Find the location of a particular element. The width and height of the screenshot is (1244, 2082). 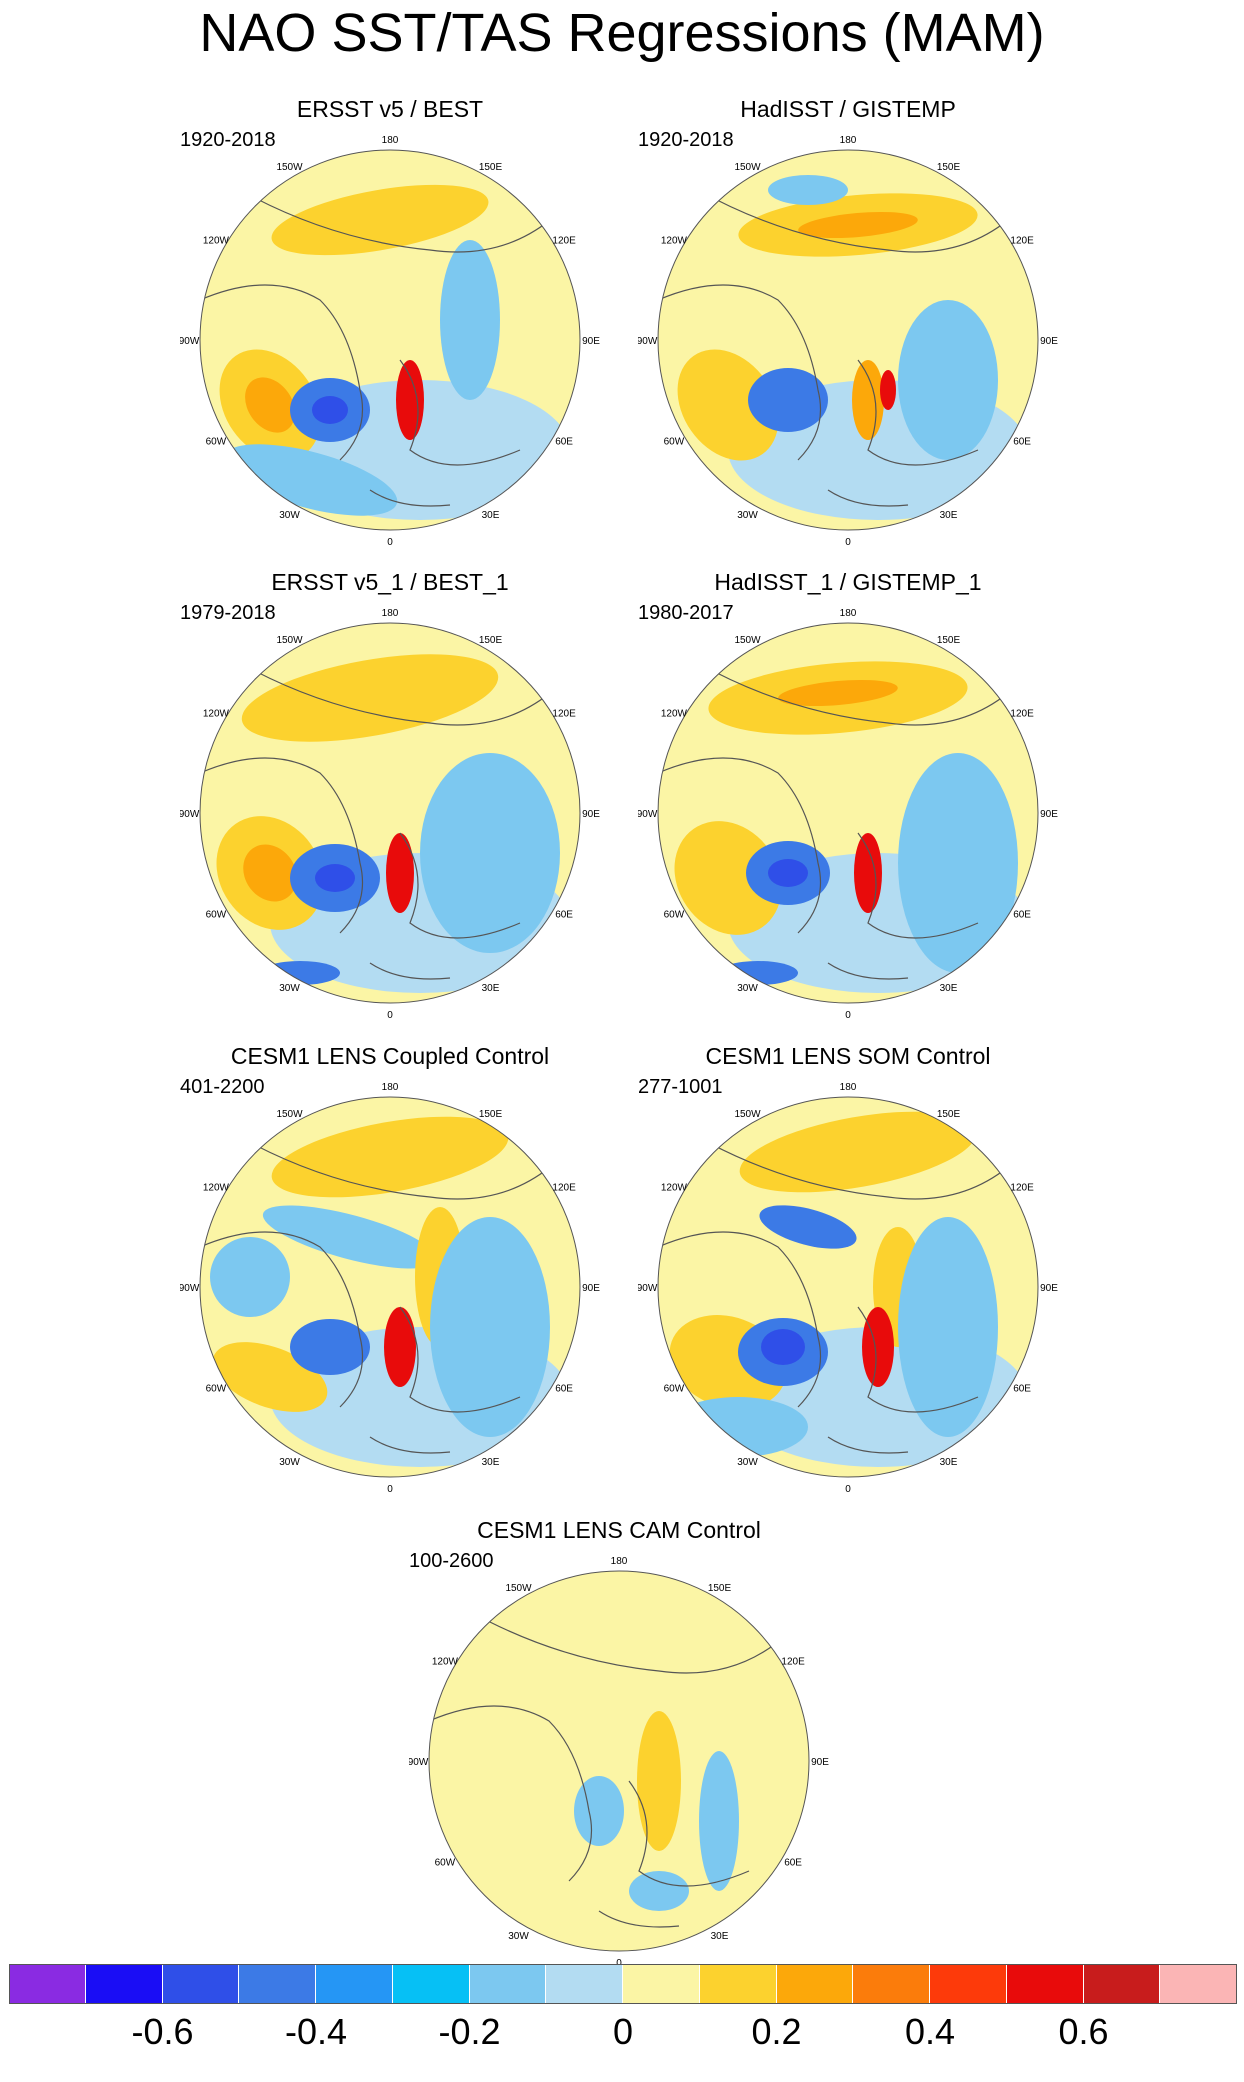

panel-title: HadISST / GISTEMP is located at coordinates (848, 109).